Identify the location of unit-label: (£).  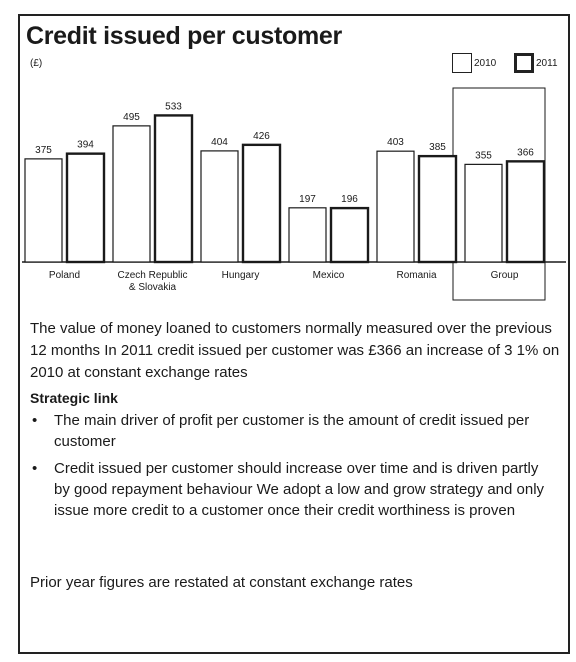
(36, 63).